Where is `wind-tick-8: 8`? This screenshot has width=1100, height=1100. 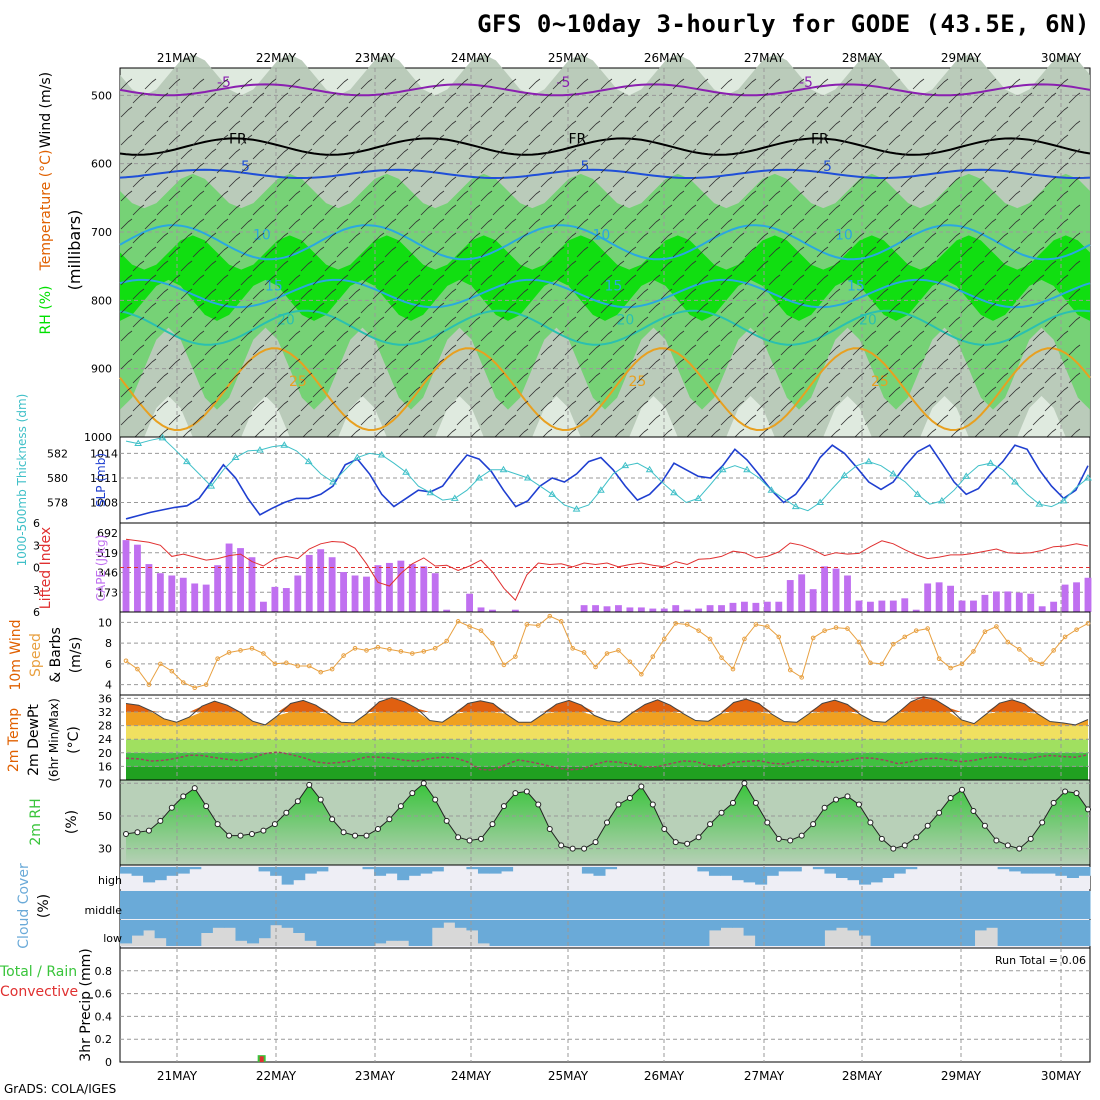
wind-tick-8: 8 is located at coordinates (108, 643).